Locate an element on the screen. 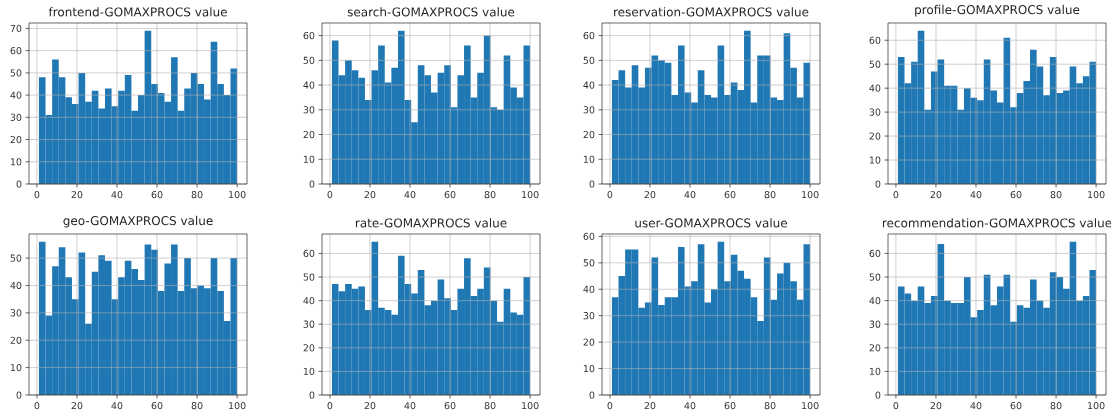  chart-title: reservation-GOMAXPROCS value is located at coordinates (711, 12).